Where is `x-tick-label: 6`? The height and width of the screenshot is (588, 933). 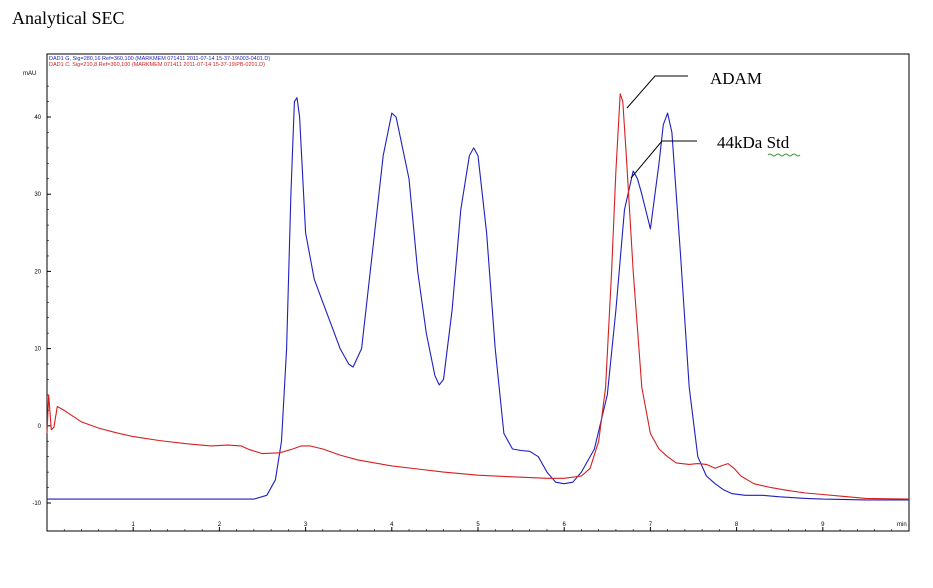
x-tick-label: 6 is located at coordinates (565, 525).